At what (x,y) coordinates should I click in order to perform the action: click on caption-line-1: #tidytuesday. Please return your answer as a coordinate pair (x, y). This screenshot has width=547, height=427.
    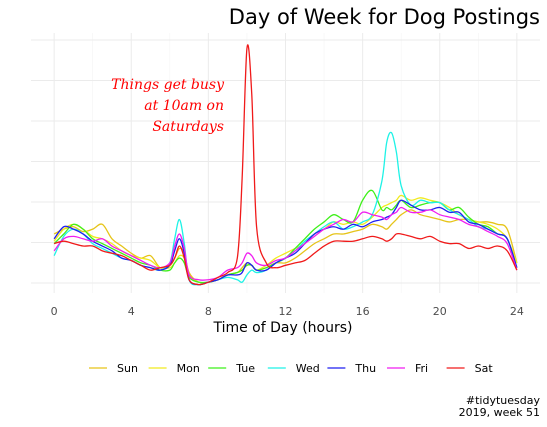
    Looking at the image, I should click on (503, 400).